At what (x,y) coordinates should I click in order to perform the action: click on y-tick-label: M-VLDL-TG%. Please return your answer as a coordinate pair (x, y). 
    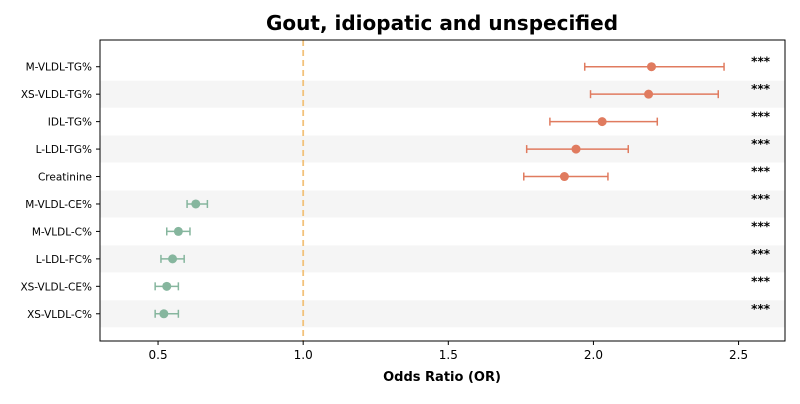
    Looking at the image, I should click on (59, 68).